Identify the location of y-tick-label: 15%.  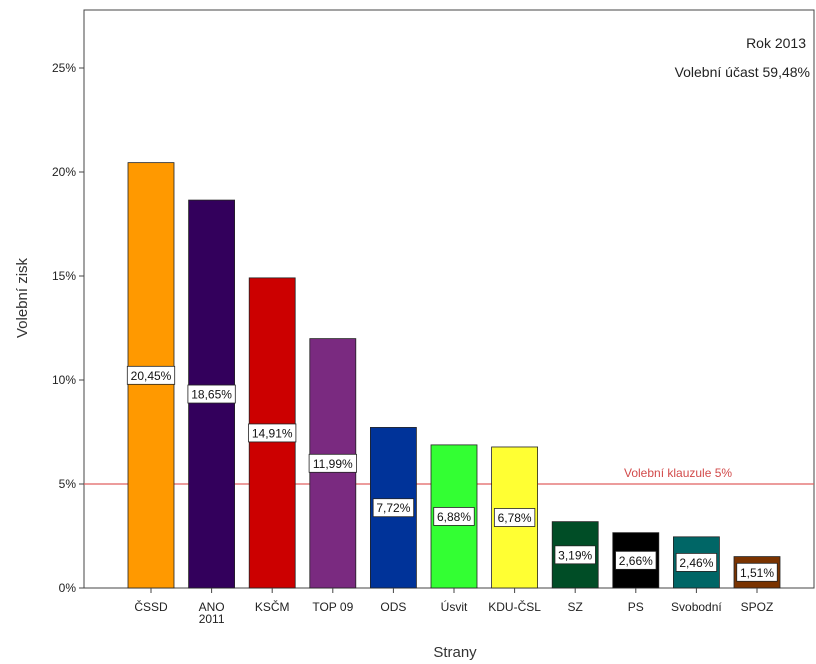
(64, 276).